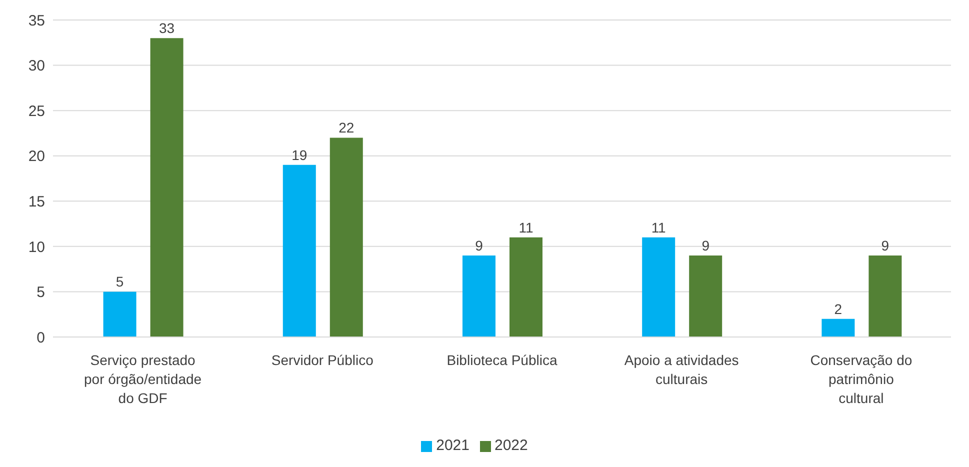 The height and width of the screenshot is (467, 969). Describe the element at coordinates (36, 201) in the screenshot. I see `y-tick-label: 15` at that location.